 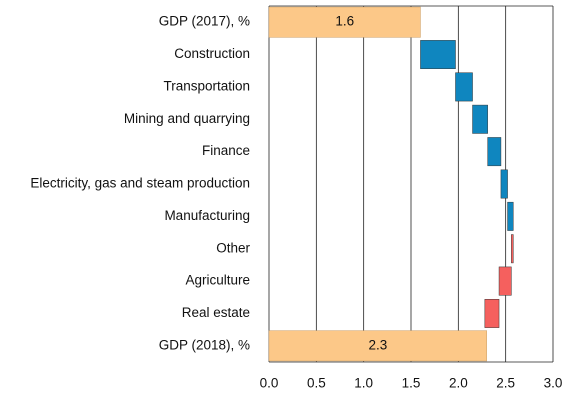 What do you see at coordinates (363, 383) in the screenshot?
I see `x-tick-label: 1.0` at bounding box center [363, 383].